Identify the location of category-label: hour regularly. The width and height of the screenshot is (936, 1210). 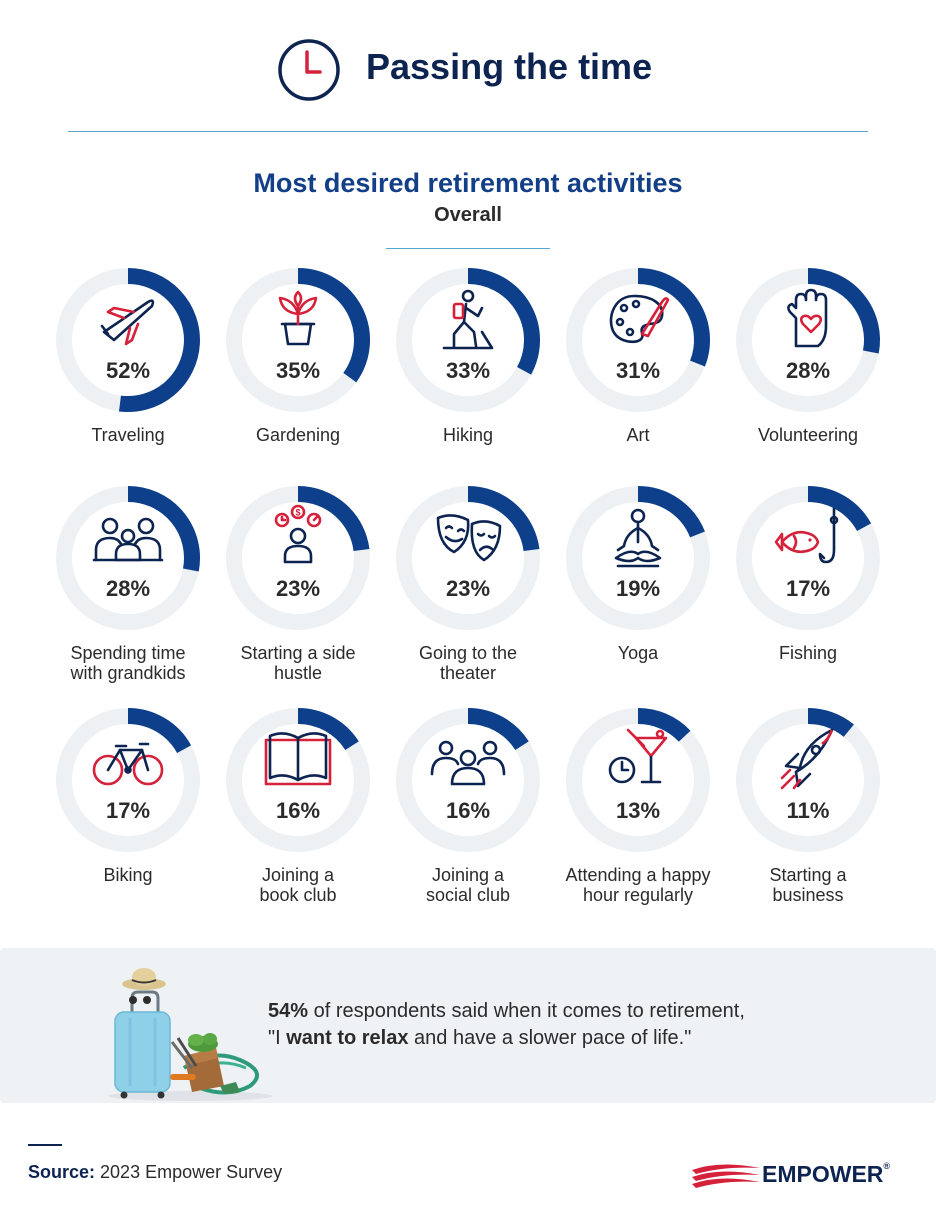
(638, 895).